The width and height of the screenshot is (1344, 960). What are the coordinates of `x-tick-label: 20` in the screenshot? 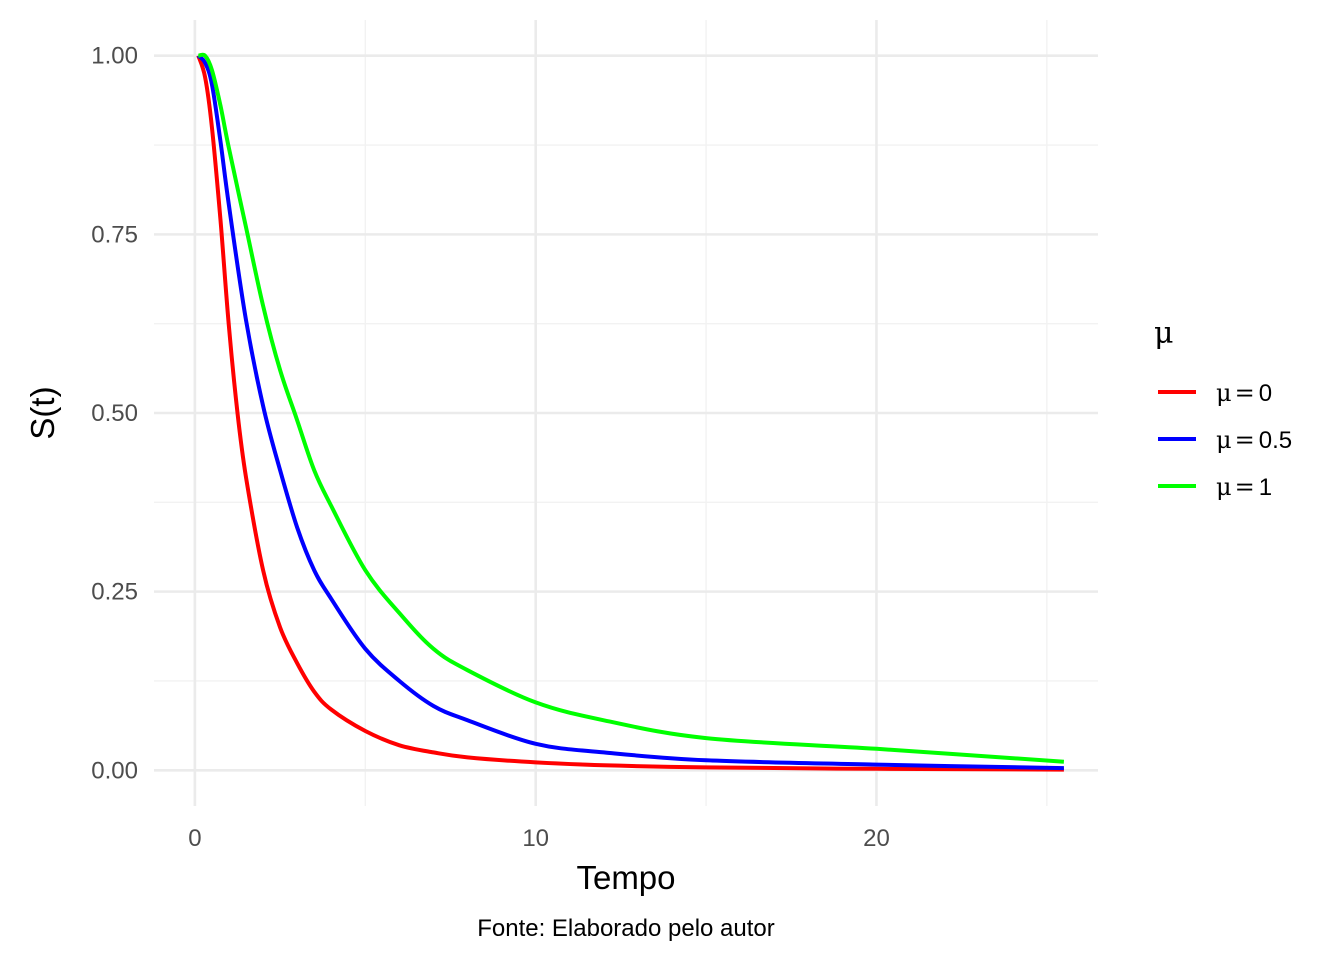 It's located at (876, 838).